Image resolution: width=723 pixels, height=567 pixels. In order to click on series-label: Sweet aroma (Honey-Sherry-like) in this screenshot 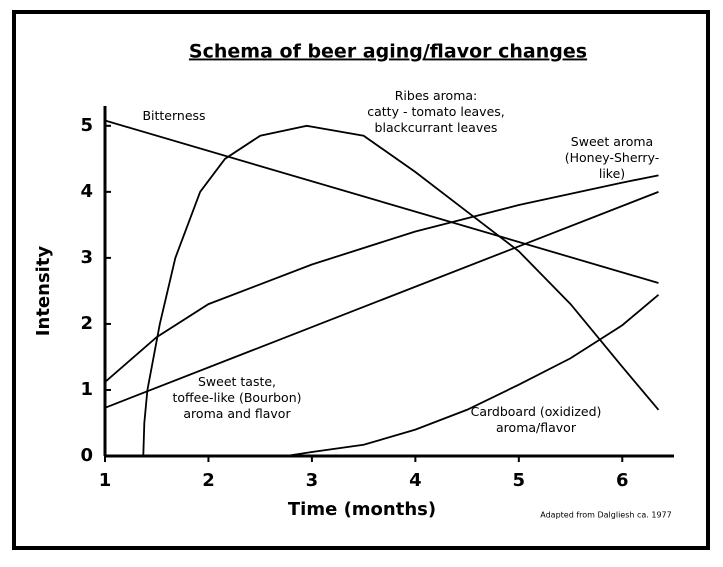, I will do `click(612, 157)`.